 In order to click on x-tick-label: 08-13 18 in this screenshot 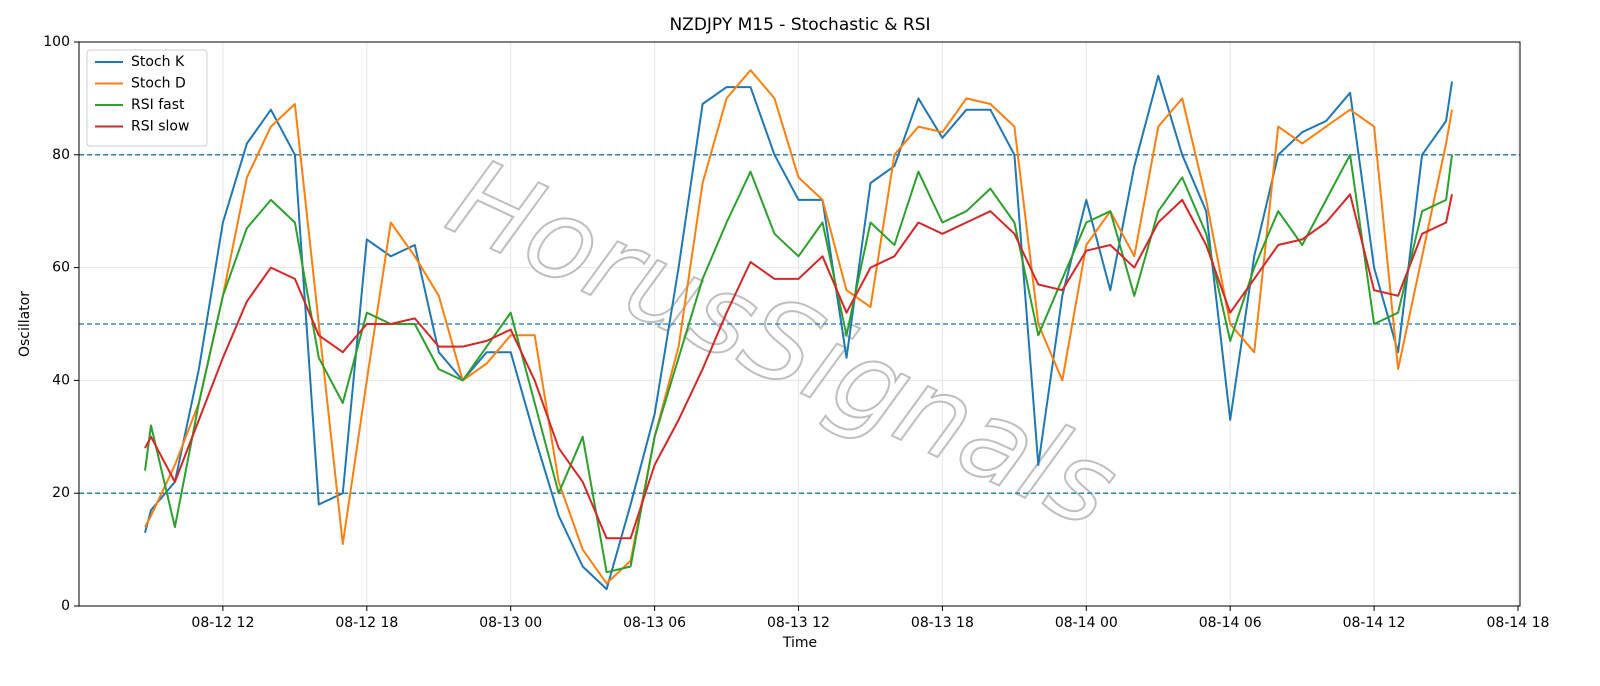, I will do `click(942, 623)`.